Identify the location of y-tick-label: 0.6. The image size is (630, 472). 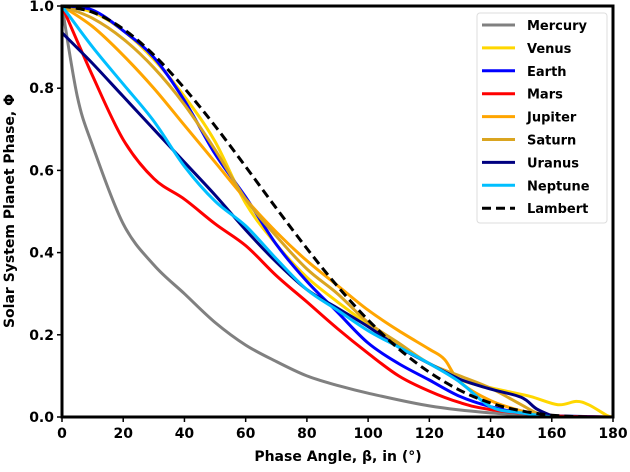
(41, 171).